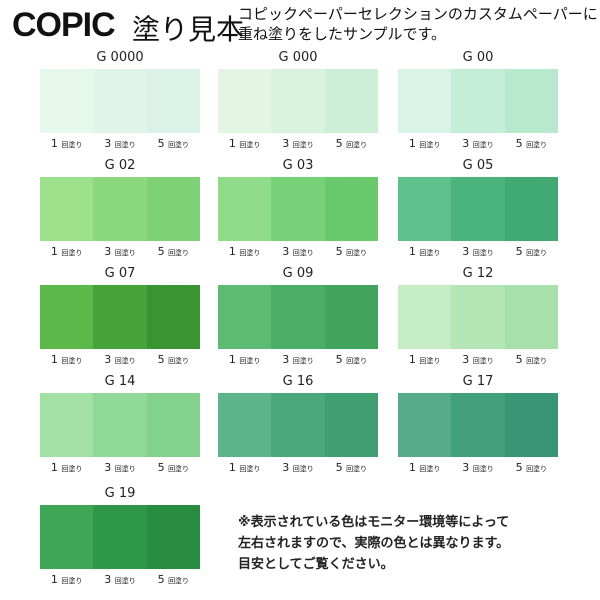 The width and height of the screenshot is (600, 600). What do you see at coordinates (298, 273) in the screenshot?
I see `color-code: G 09` at bounding box center [298, 273].